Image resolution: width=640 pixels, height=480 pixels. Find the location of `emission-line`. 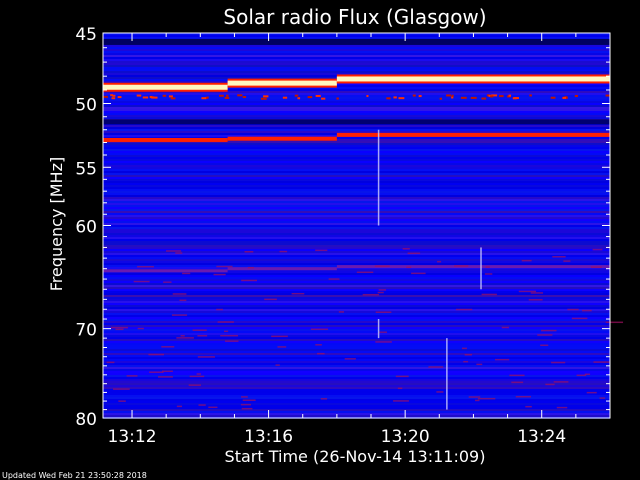

emission-line is located at coordinates (473, 134).